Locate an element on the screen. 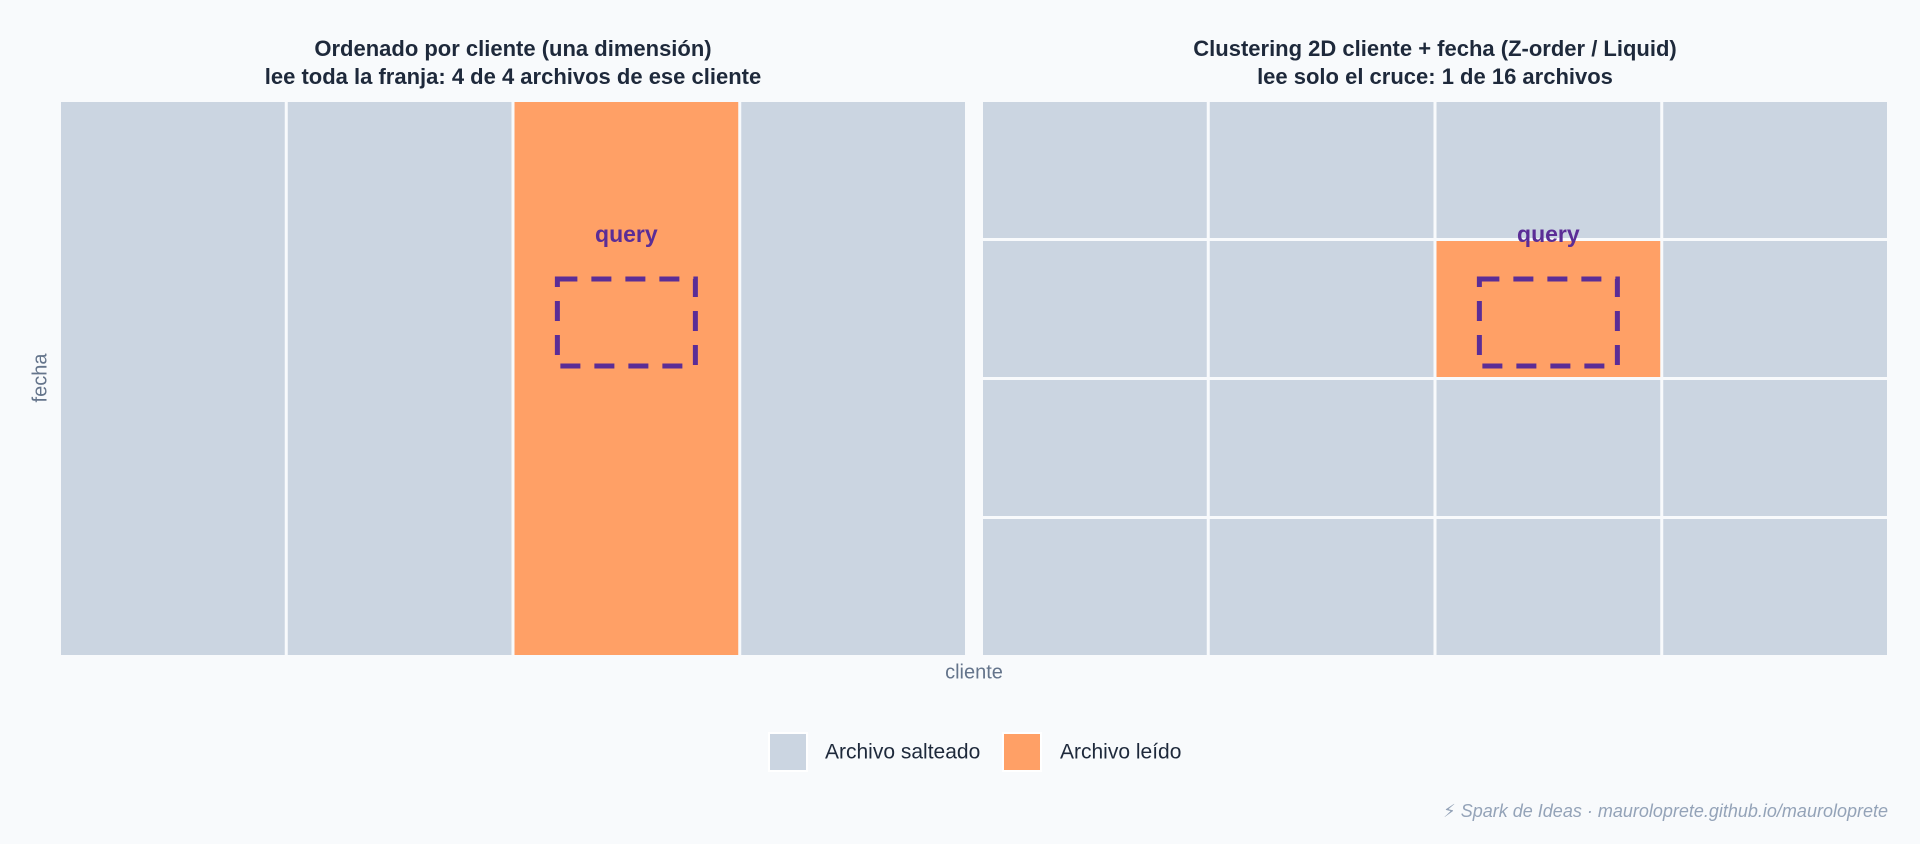 The height and width of the screenshot is (844, 1920). legend: Archivo salteado Archivo leído is located at coordinates (974, 752).